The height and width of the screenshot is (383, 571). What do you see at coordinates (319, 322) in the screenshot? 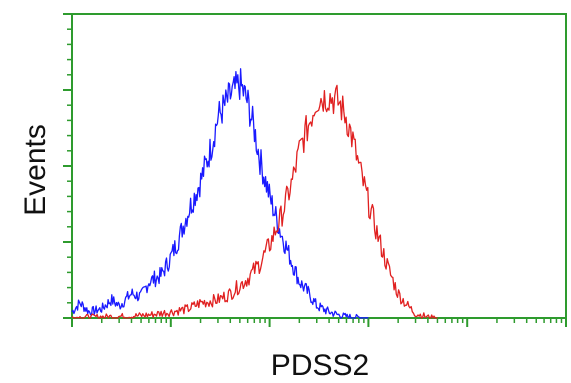
I see `x-axis-ticks` at bounding box center [319, 322].